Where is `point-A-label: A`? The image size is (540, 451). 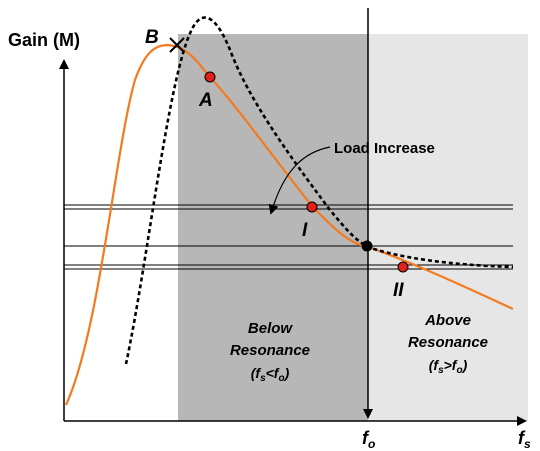 point-A-label: A is located at coordinates (205, 100).